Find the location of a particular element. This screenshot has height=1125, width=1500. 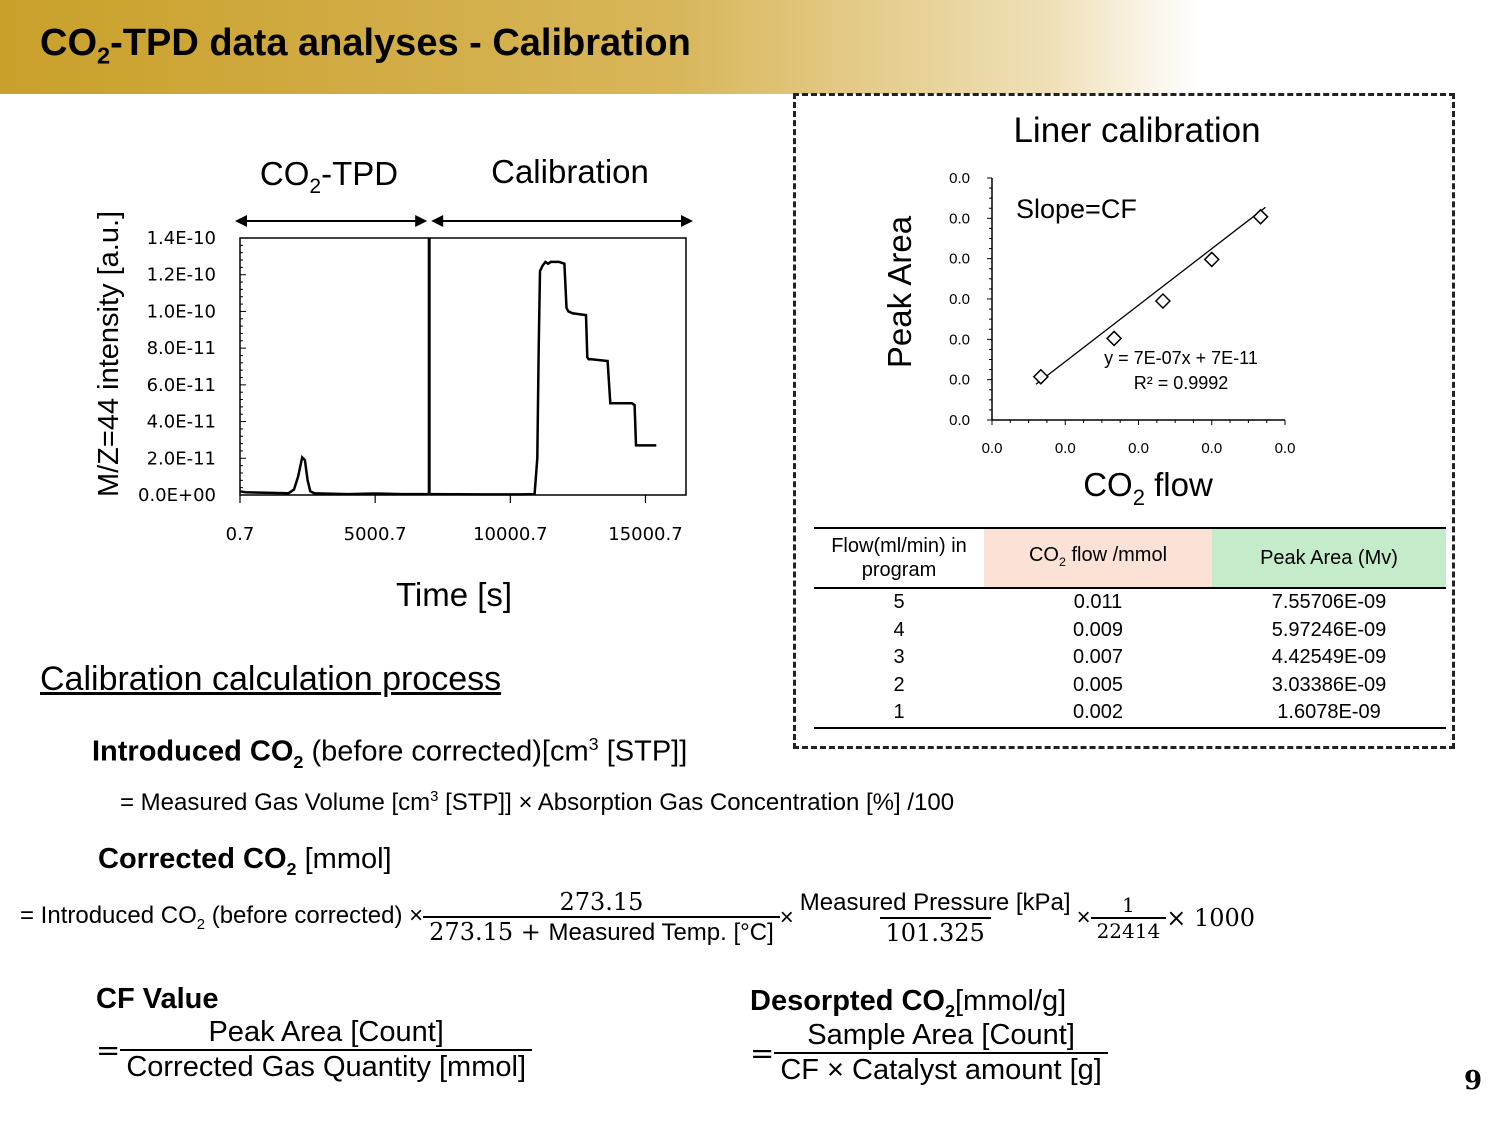

calibration-range-arrow-head-left is located at coordinates (437, 221).